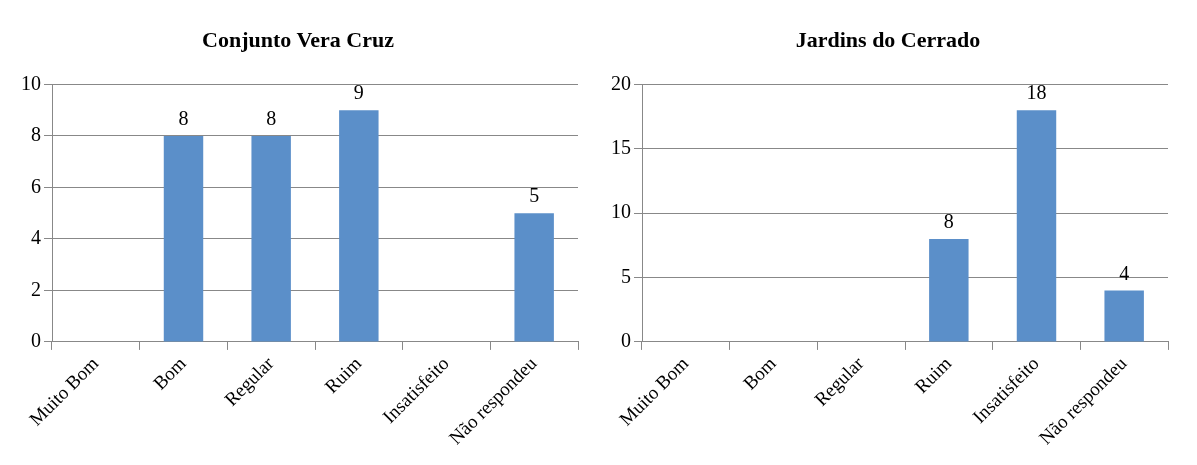 The width and height of the screenshot is (1197, 465). Describe the element at coordinates (36, 237) in the screenshot. I see `y-tick-label: 4` at that location.